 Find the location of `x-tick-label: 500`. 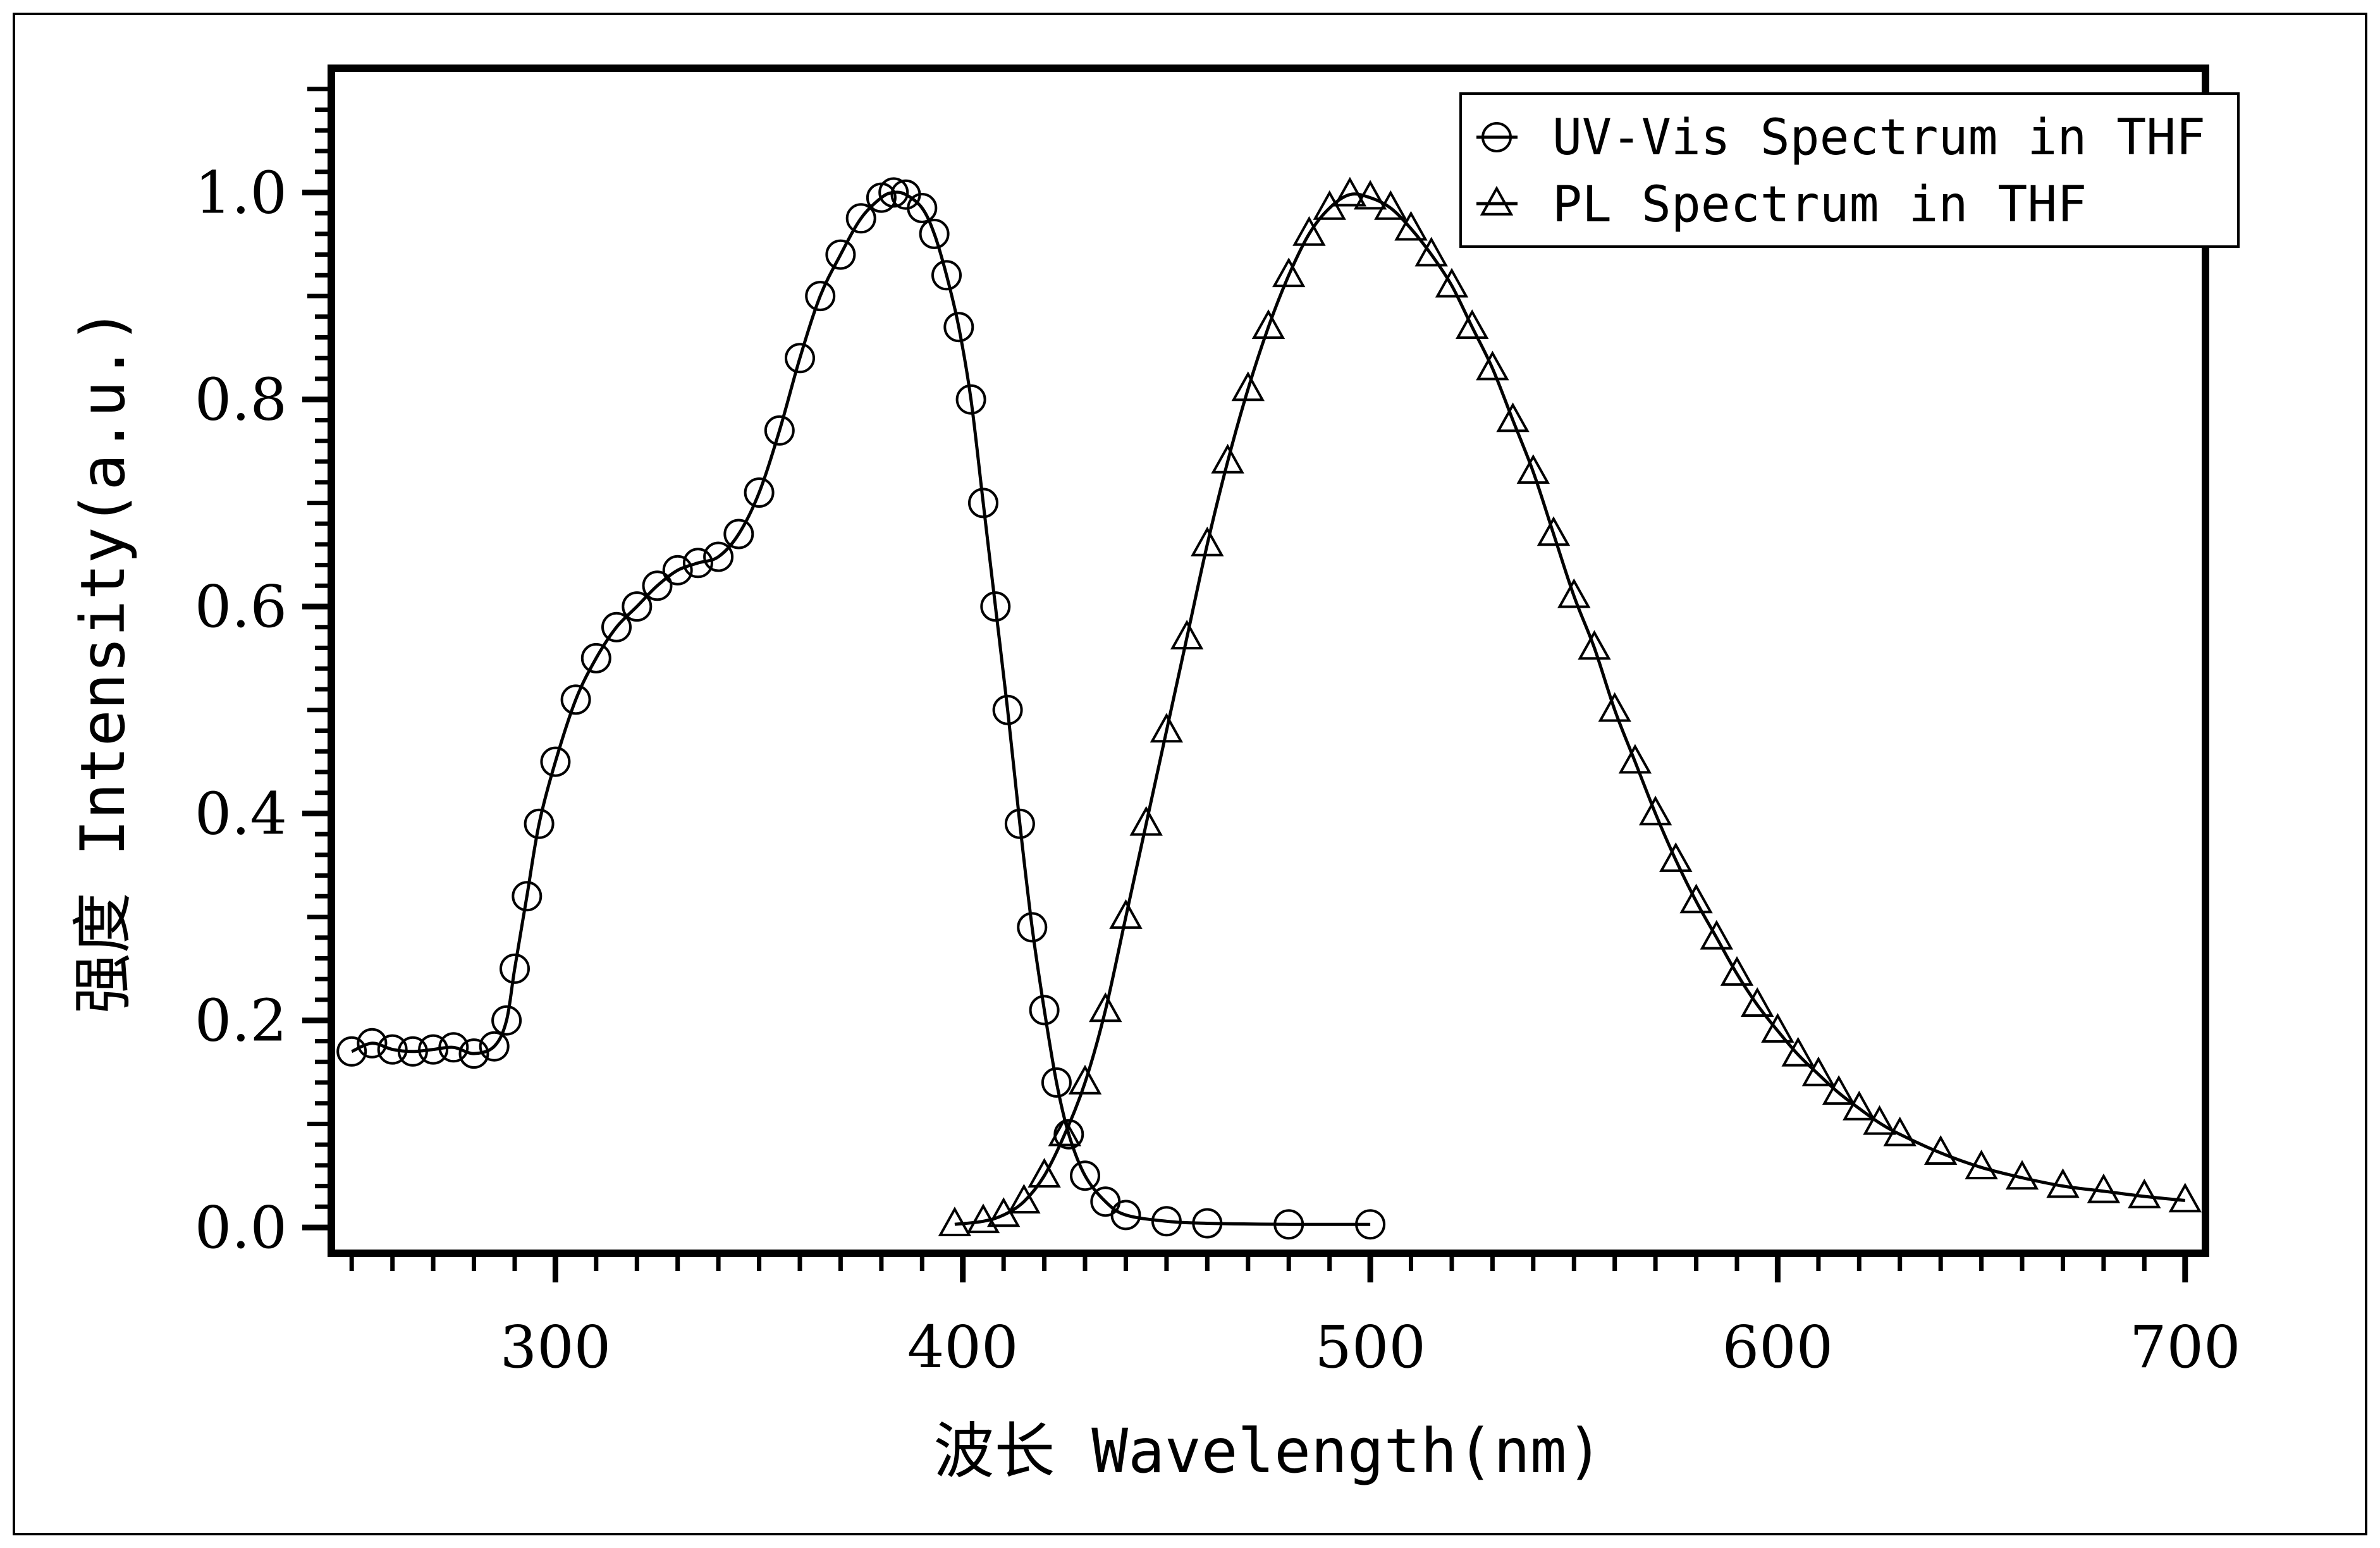

x-tick-label: 500 is located at coordinates (1370, 1347).